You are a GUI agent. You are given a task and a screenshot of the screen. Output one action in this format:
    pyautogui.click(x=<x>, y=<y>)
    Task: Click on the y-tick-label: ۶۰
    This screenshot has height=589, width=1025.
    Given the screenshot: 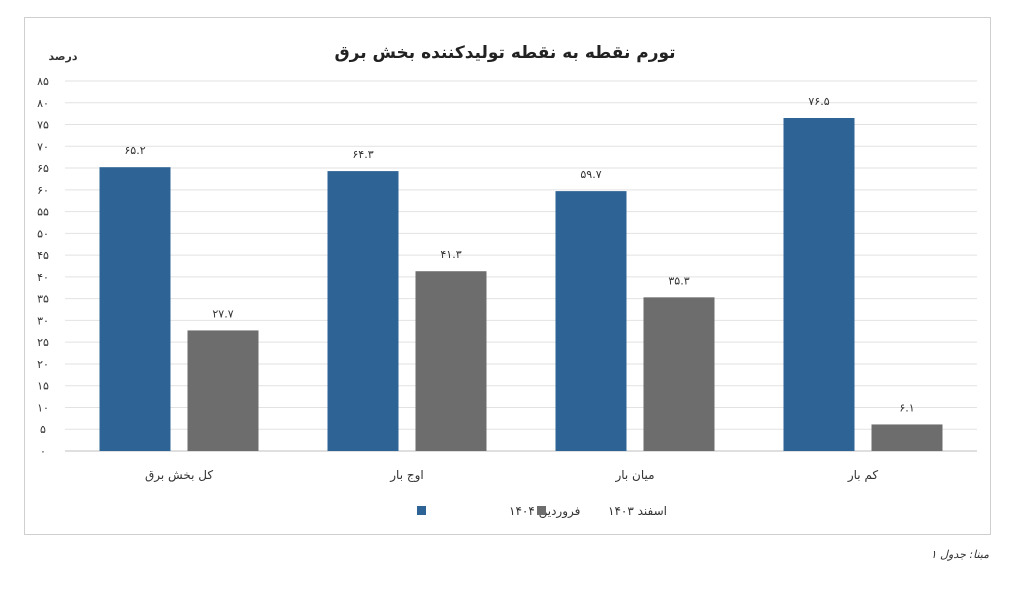 What is the action you would take?
    pyautogui.click(x=43, y=190)
    